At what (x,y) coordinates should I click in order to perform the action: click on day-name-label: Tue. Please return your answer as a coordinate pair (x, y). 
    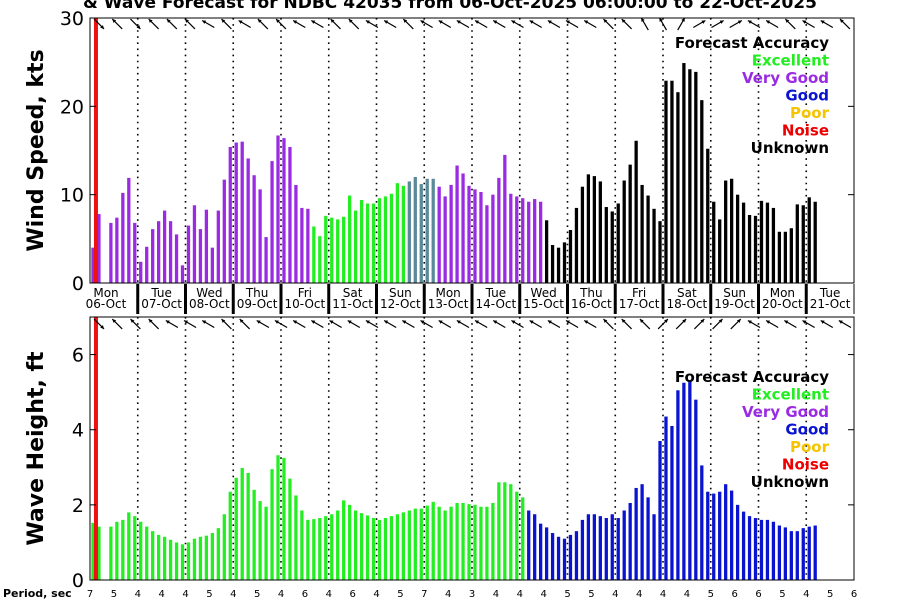
    Looking at the image, I should click on (830, 293).